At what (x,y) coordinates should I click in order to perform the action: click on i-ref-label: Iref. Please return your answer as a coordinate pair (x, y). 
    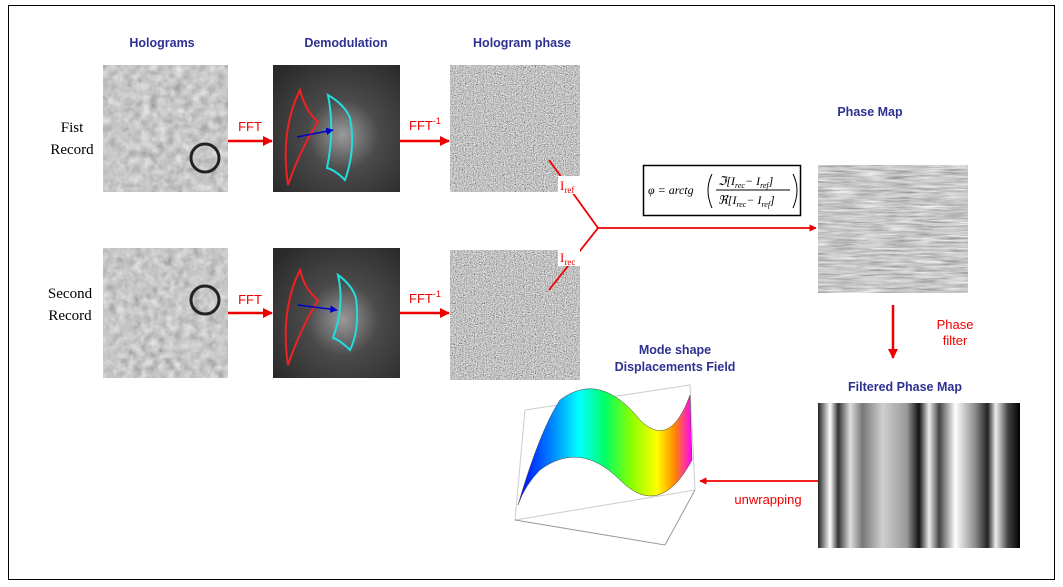
    Looking at the image, I should click on (567, 186).